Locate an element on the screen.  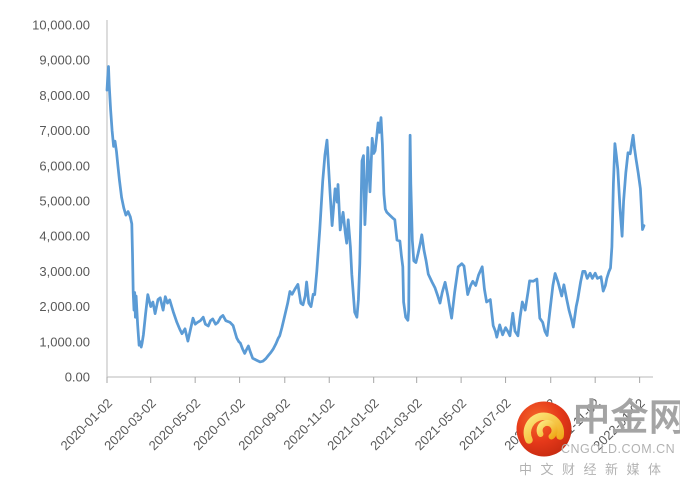
y-axis-label: 2,000.00 is located at coordinates (64, 306).